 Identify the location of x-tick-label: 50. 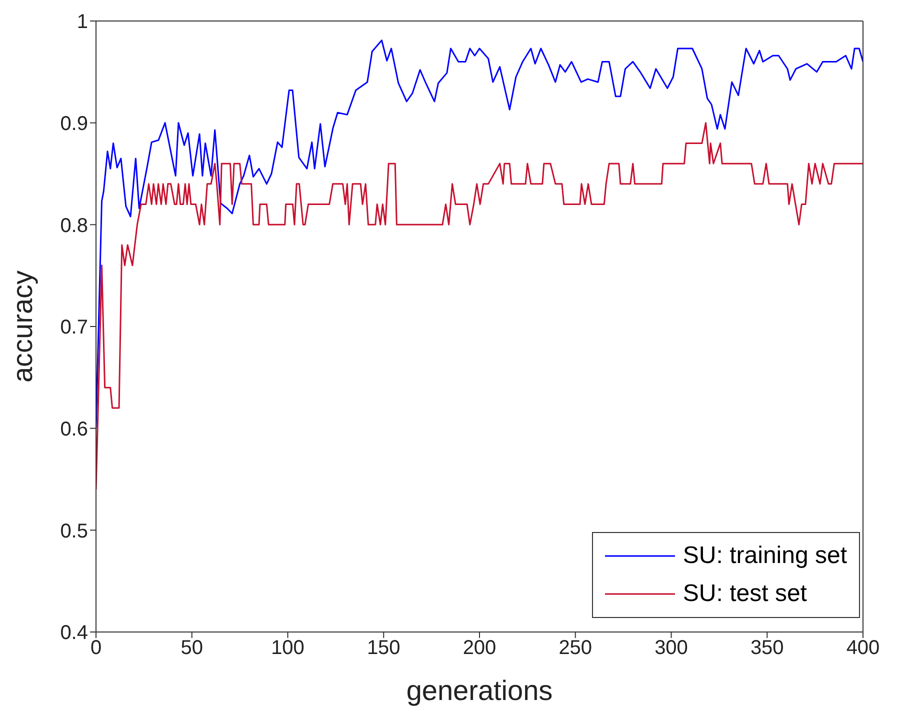
(191, 648).